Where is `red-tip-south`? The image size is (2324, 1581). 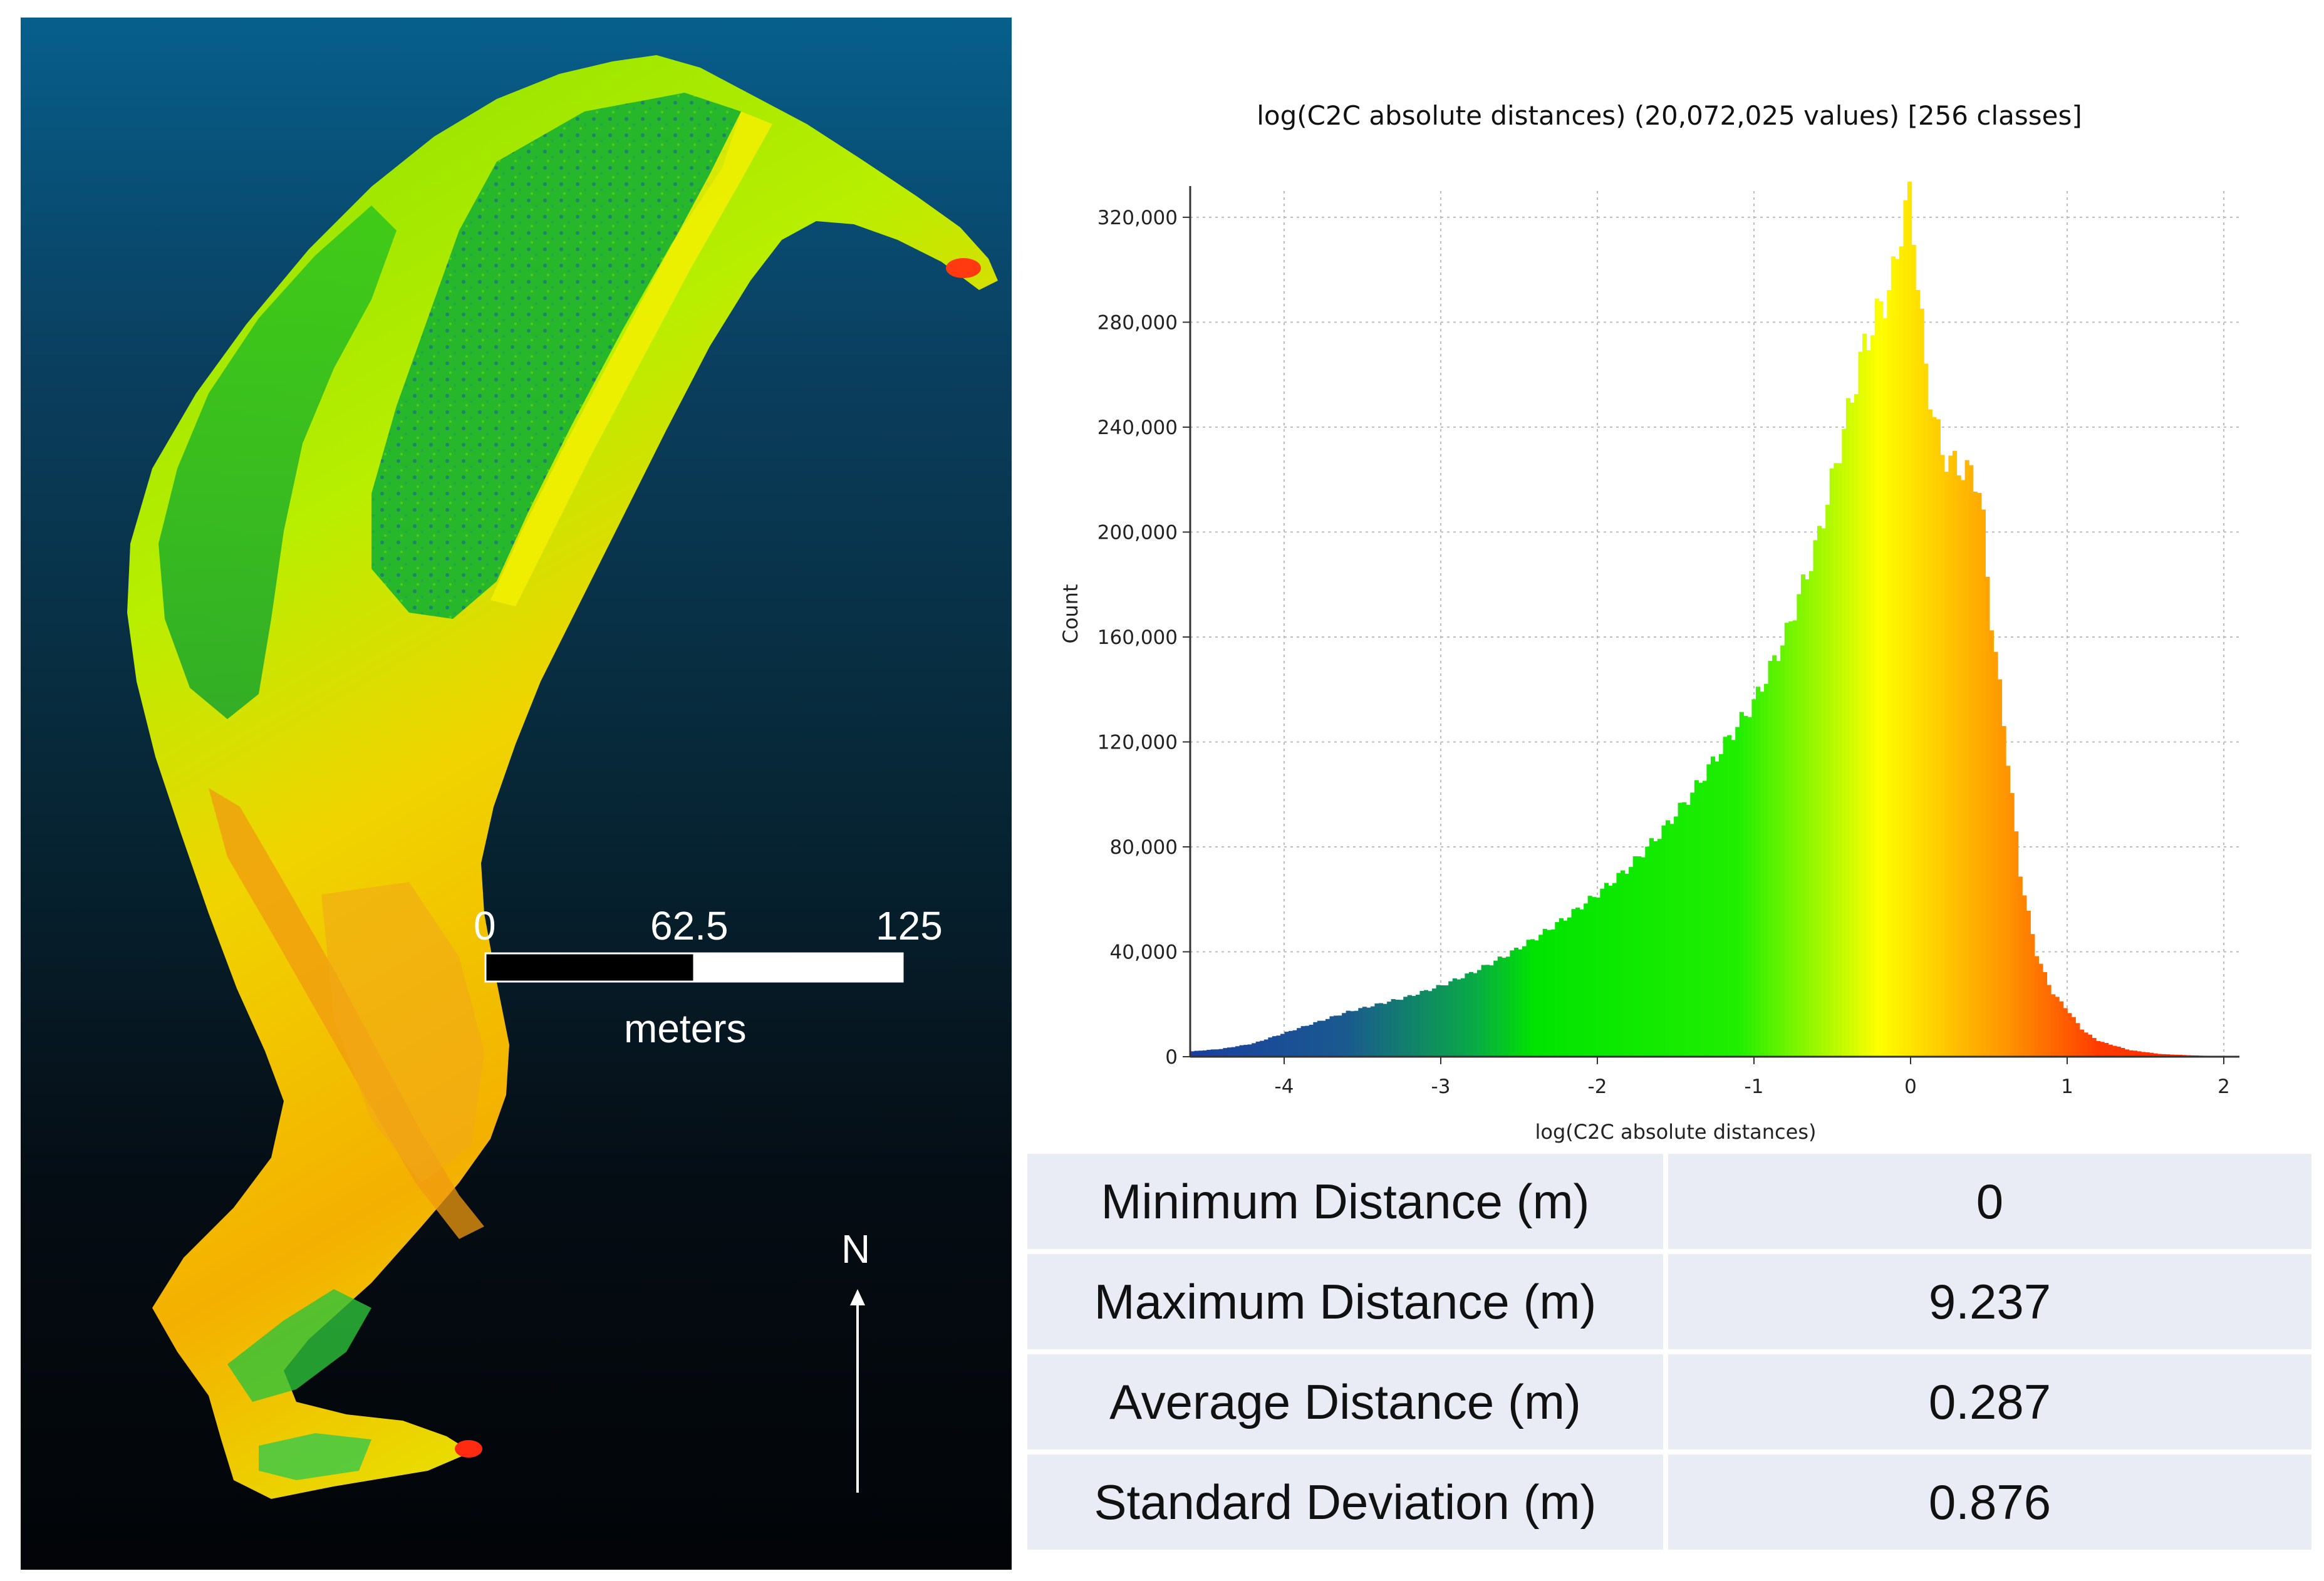 red-tip-south is located at coordinates (468, 1449).